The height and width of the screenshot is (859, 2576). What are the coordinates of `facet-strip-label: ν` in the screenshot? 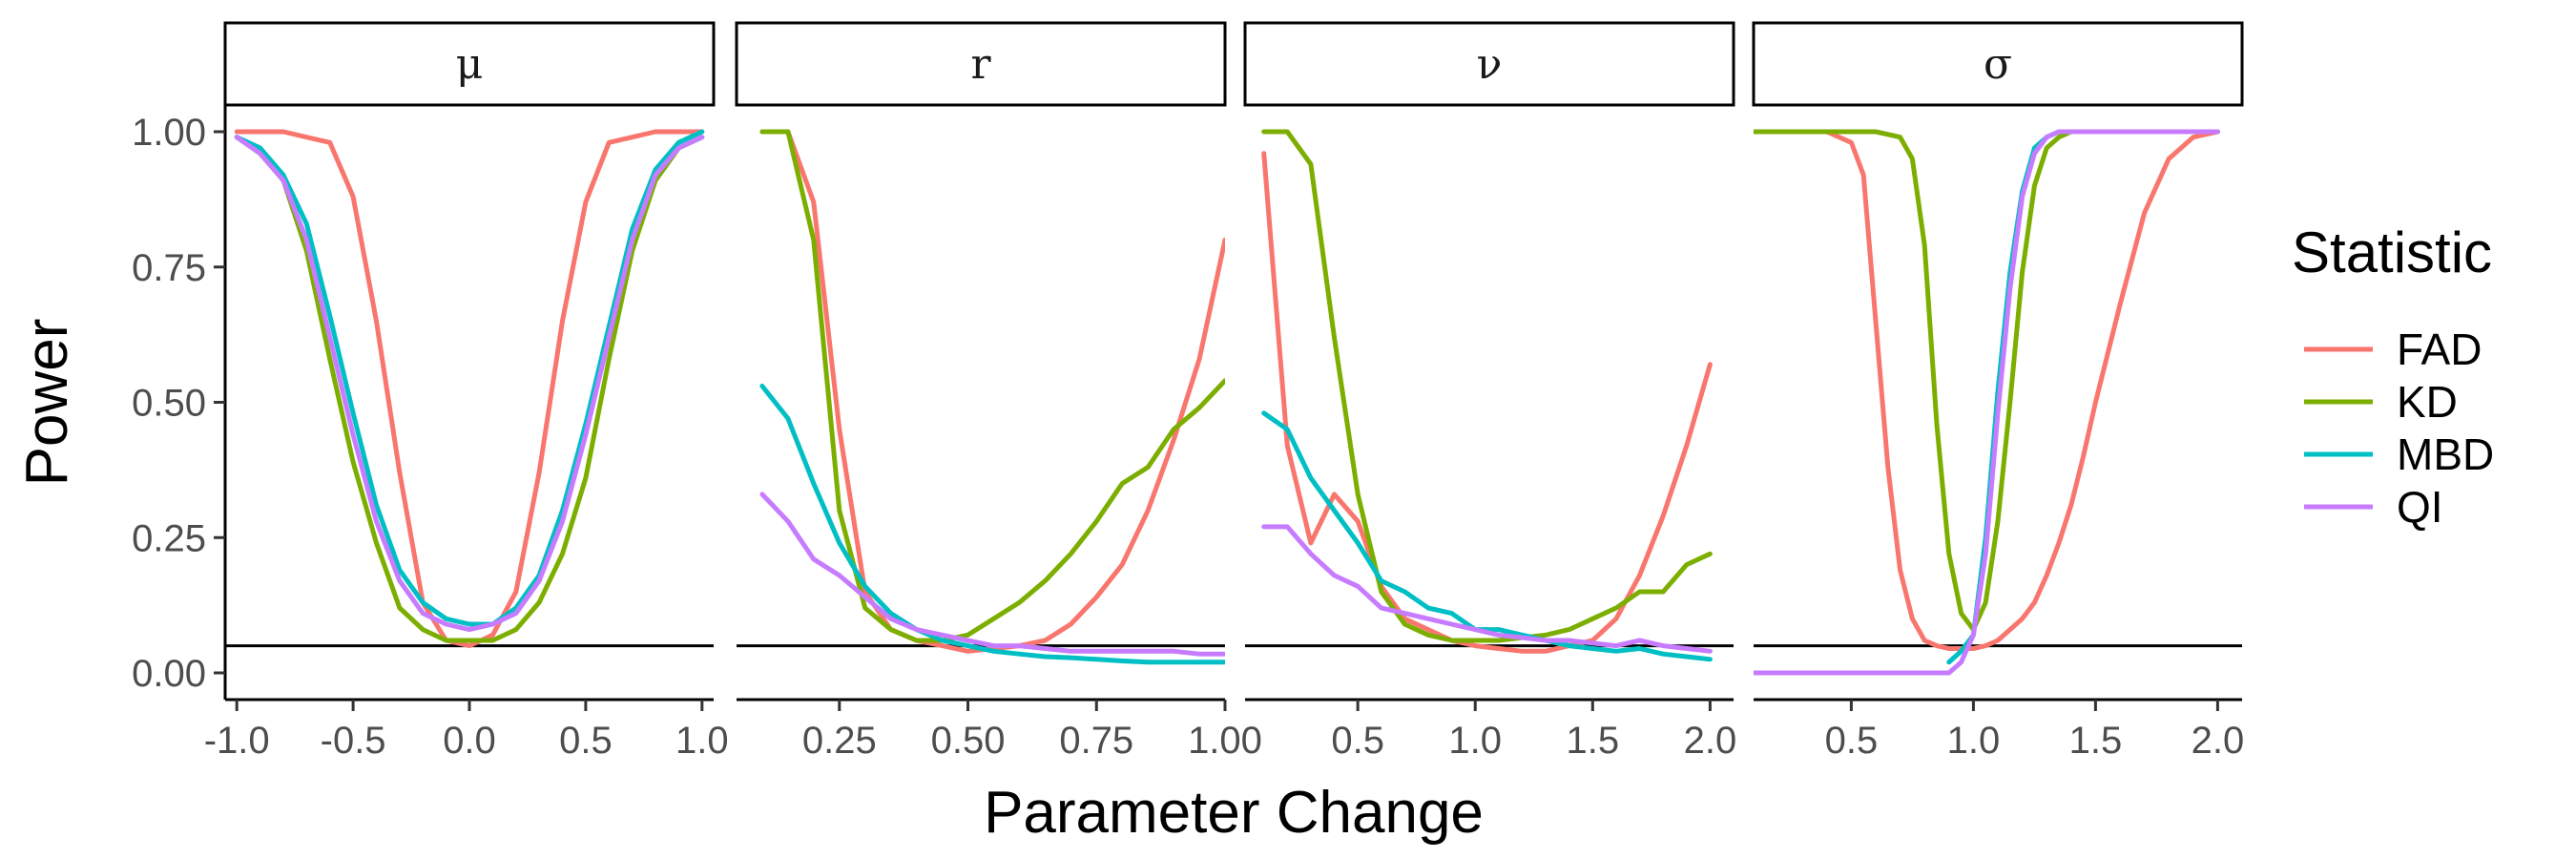 It's located at (1490, 64).